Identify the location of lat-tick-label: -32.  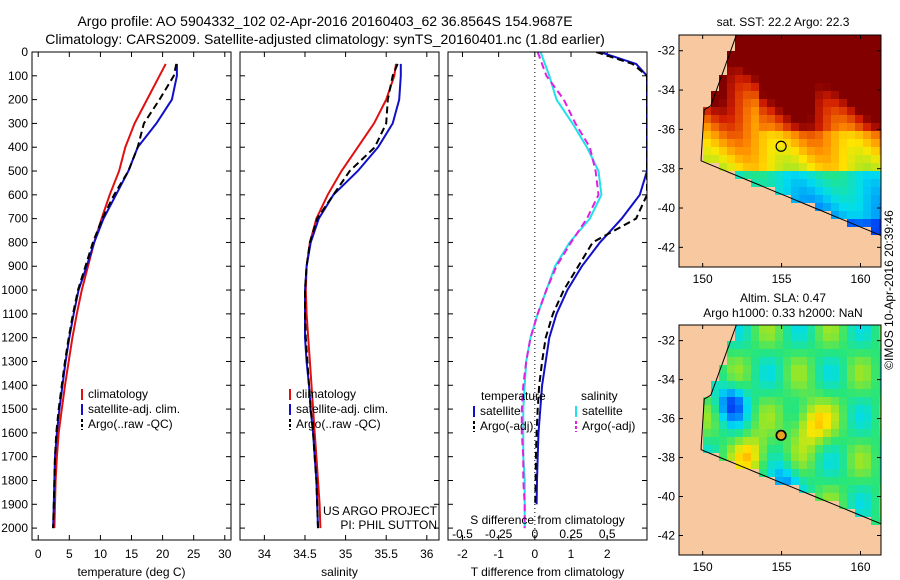
(667, 51).